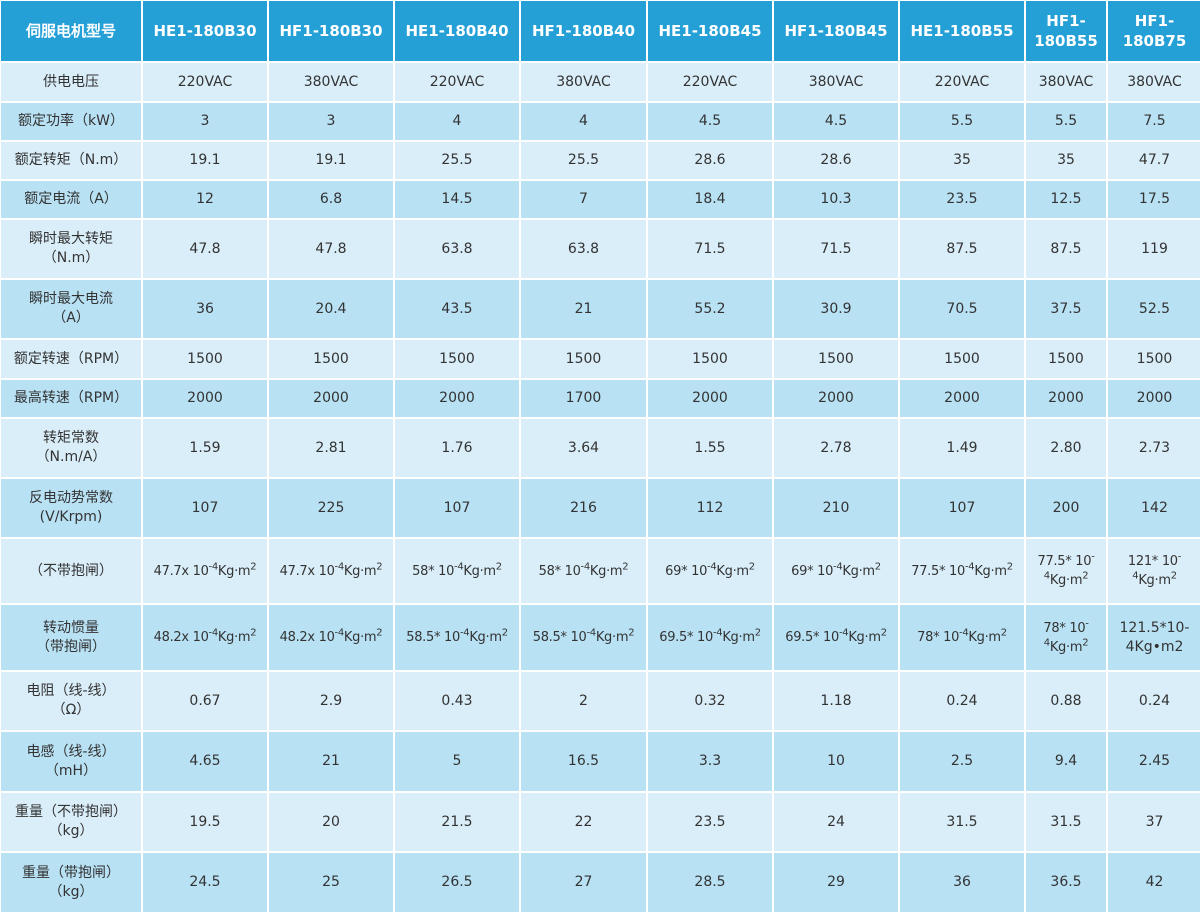  What do you see at coordinates (1066, 21) in the screenshot?
I see `header-line: HF1-` at bounding box center [1066, 21].